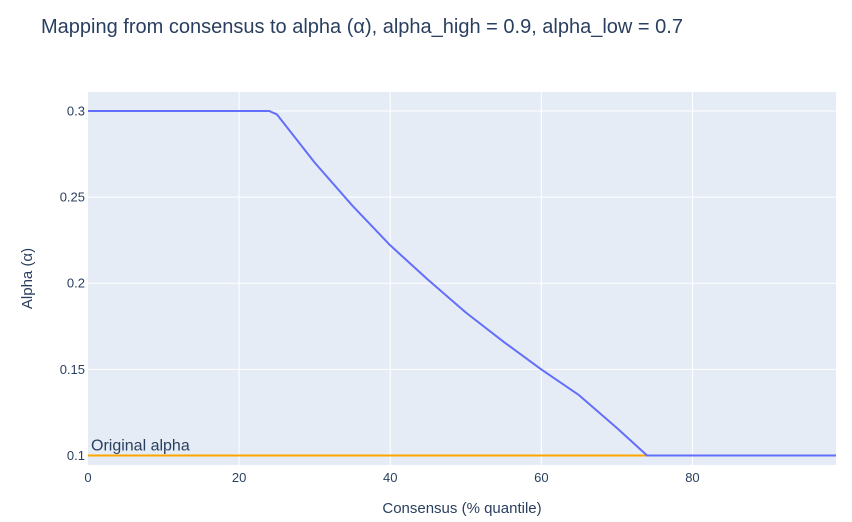 The image size is (852, 522). I want to click on x-axis-title: Consensus (% quantile), so click(461, 508).